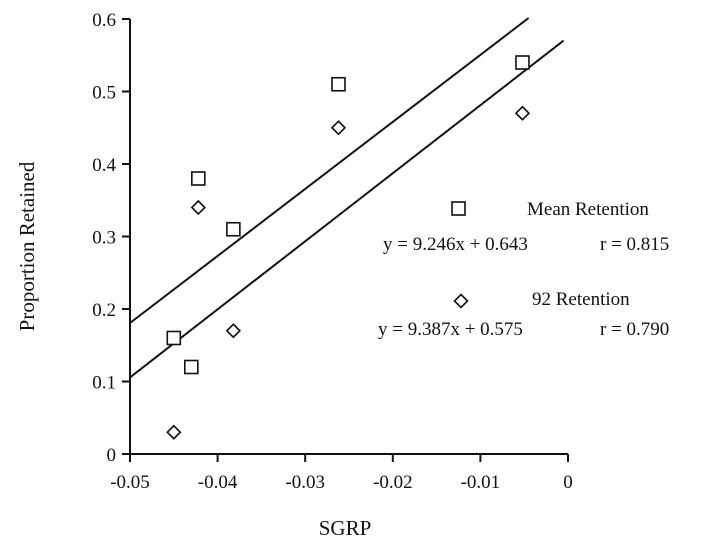 This screenshot has width=706, height=547. What do you see at coordinates (481, 482) in the screenshot?
I see `x-tick-label: -0.01` at bounding box center [481, 482].